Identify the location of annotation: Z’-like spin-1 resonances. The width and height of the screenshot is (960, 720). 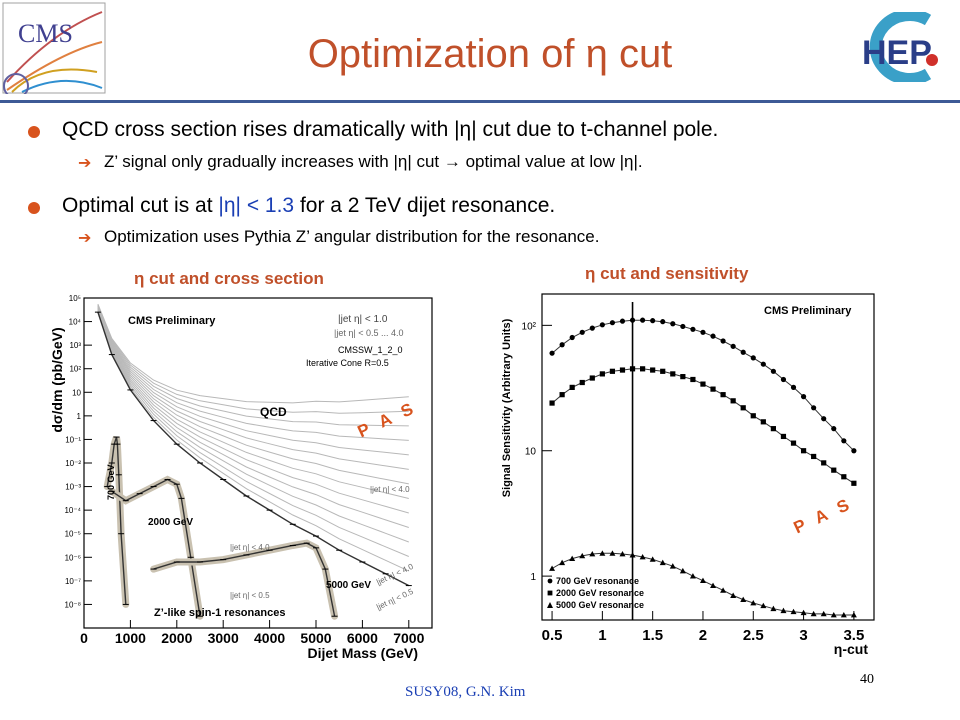
(219, 613).